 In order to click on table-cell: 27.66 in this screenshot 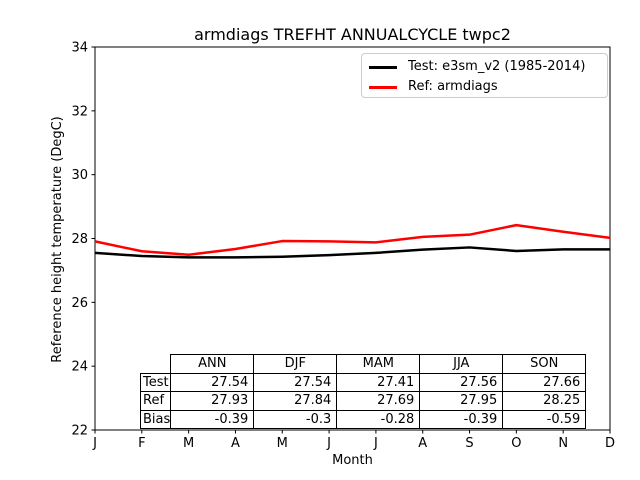, I will do `click(544, 382)`.